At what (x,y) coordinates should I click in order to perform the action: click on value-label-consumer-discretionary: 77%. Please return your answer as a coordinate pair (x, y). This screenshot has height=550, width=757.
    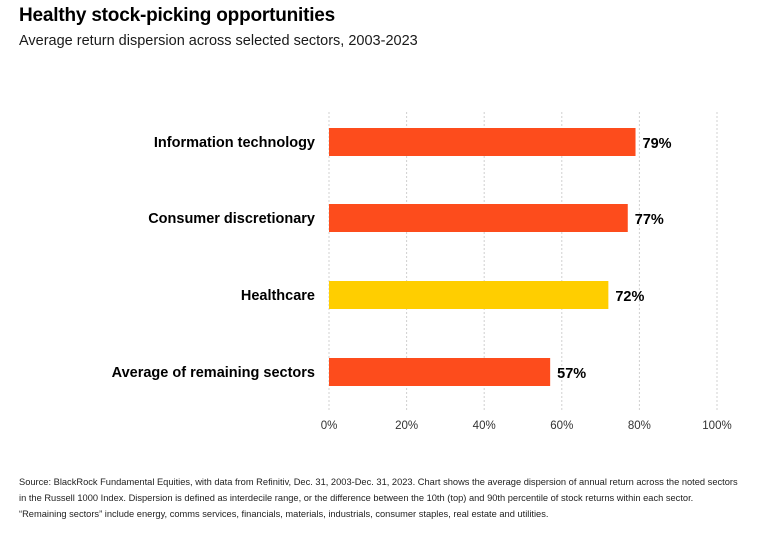
    Looking at the image, I should click on (649, 220).